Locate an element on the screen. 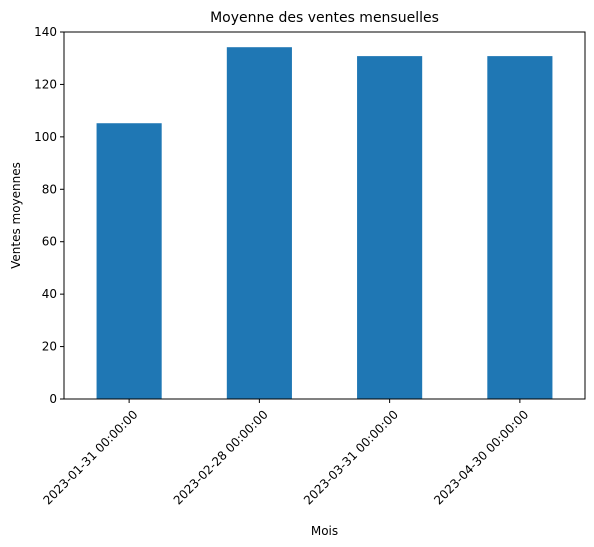 This screenshot has width=594, height=547. y-tick-label-80: 80 is located at coordinates (49, 189).